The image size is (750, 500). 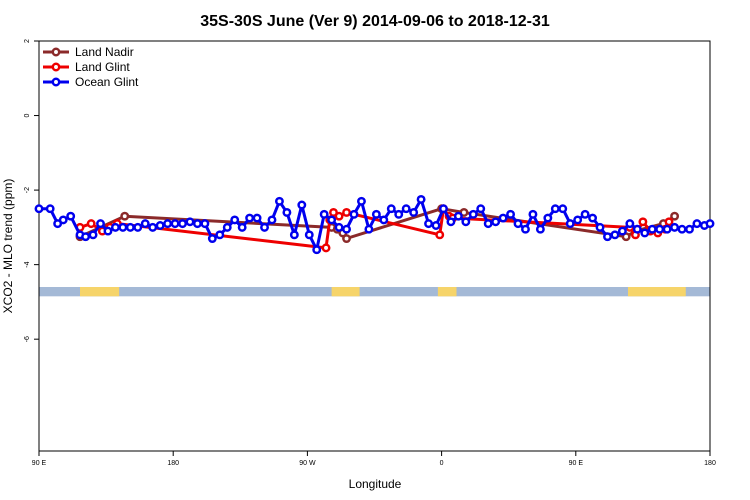 I want to click on legend-item-land-glint: Land Glint, so click(x=86, y=67).